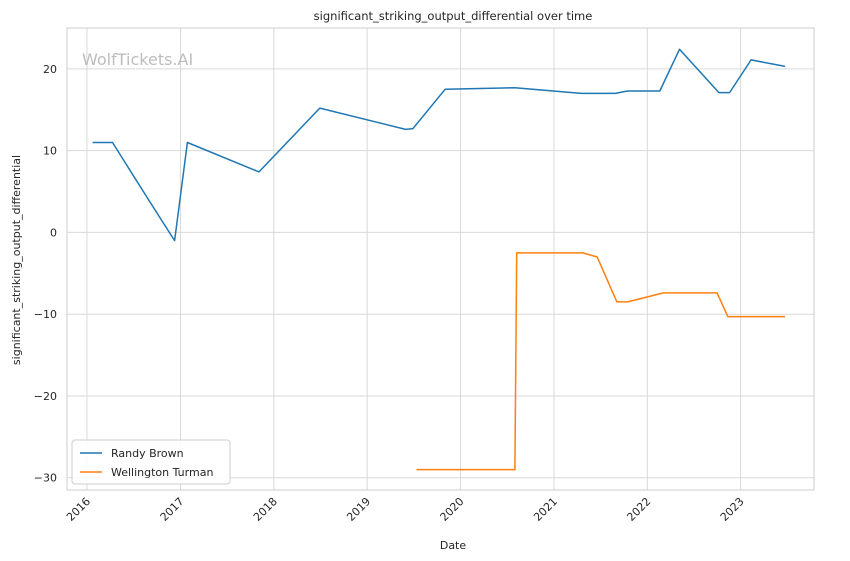  Describe the element at coordinates (452, 509) in the screenshot. I see `x-tick-label: 2020` at that location.